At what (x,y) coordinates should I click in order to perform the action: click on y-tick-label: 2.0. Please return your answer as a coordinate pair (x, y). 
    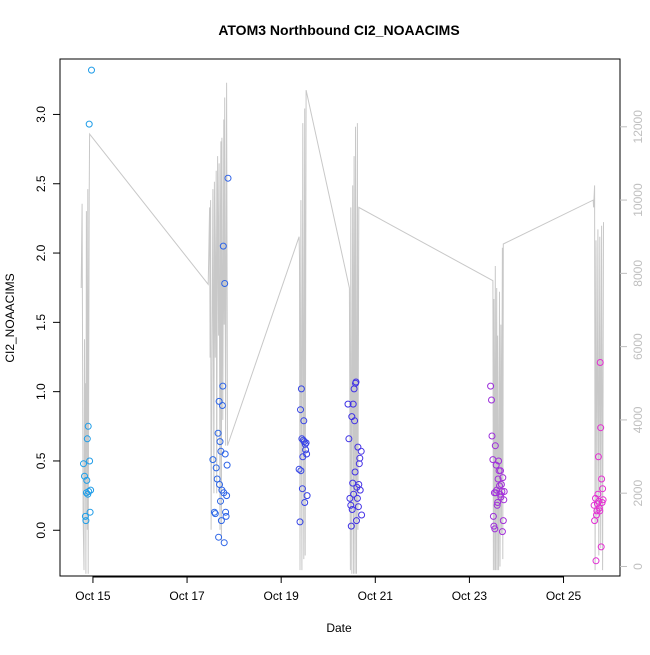
    Looking at the image, I should click on (41, 252).